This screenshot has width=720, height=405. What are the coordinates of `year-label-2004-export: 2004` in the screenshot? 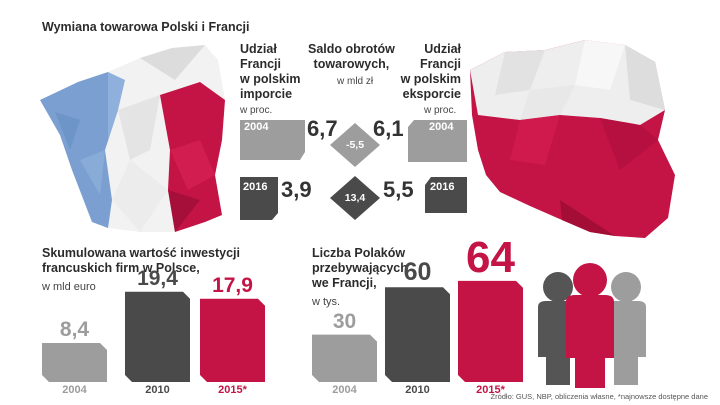 It's located at (441, 127).